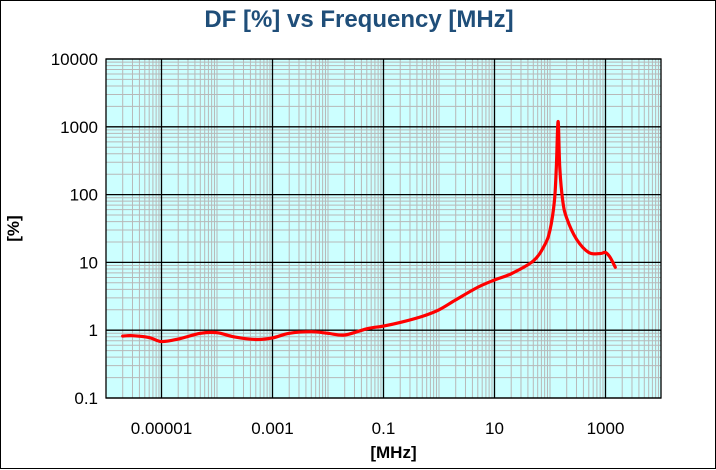  What do you see at coordinates (79, 127) in the screenshot?
I see `y-tick-label: 1000` at bounding box center [79, 127].